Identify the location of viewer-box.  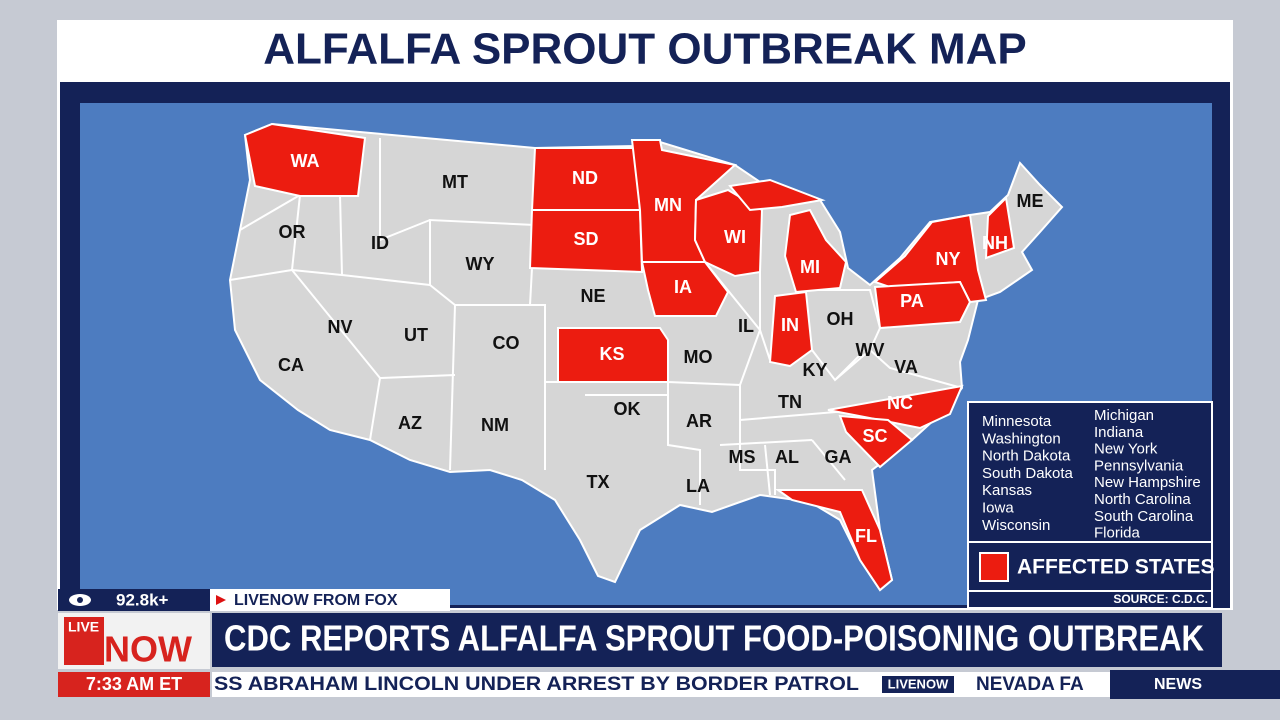
(134, 600).